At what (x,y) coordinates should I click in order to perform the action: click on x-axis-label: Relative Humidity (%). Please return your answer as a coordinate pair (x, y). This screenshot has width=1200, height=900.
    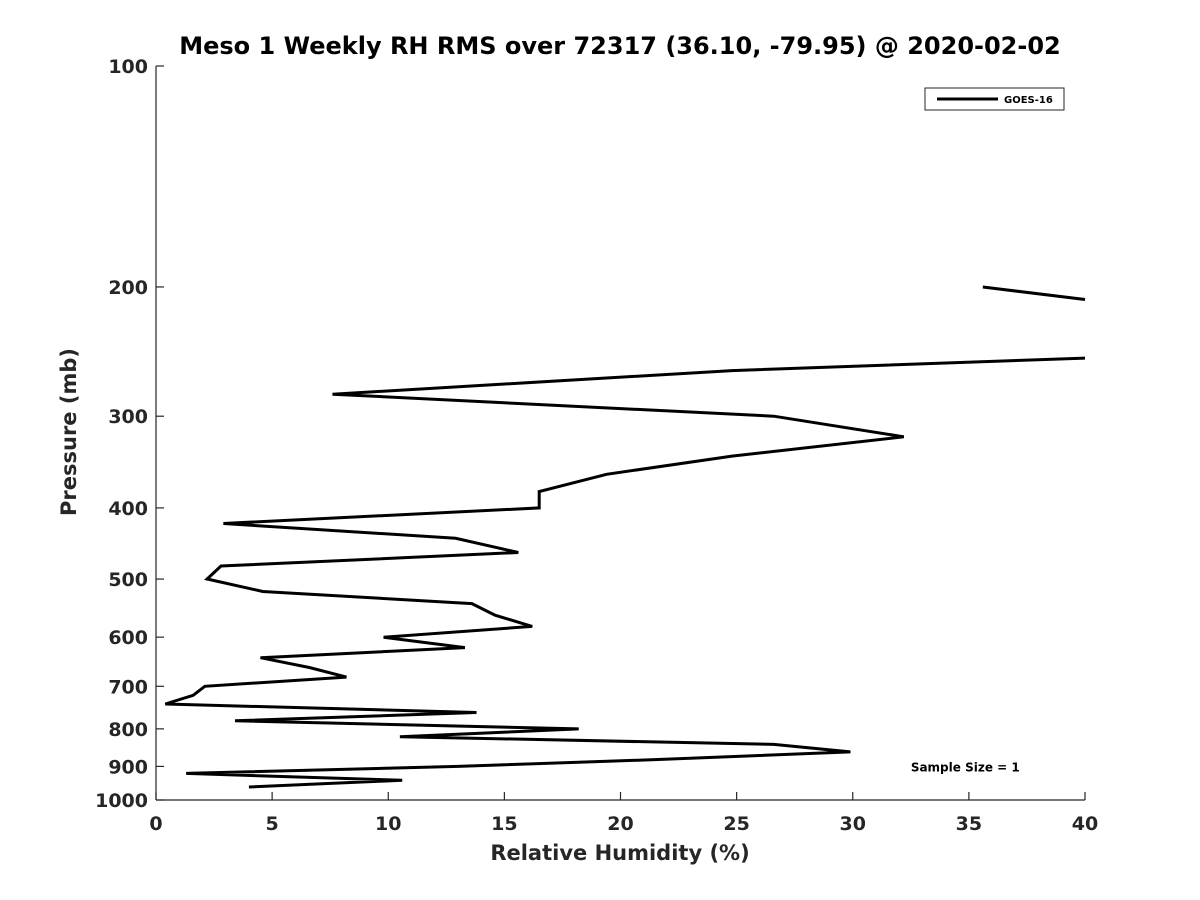
    Looking at the image, I should click on (619, 853).